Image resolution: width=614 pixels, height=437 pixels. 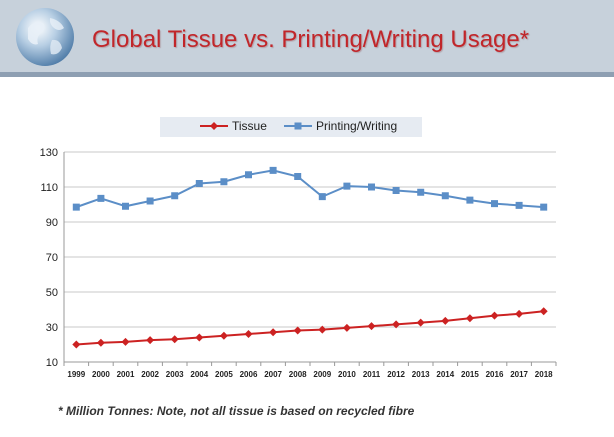 I want to click on x-tick-label: 2002, so click(x=150, y=374).